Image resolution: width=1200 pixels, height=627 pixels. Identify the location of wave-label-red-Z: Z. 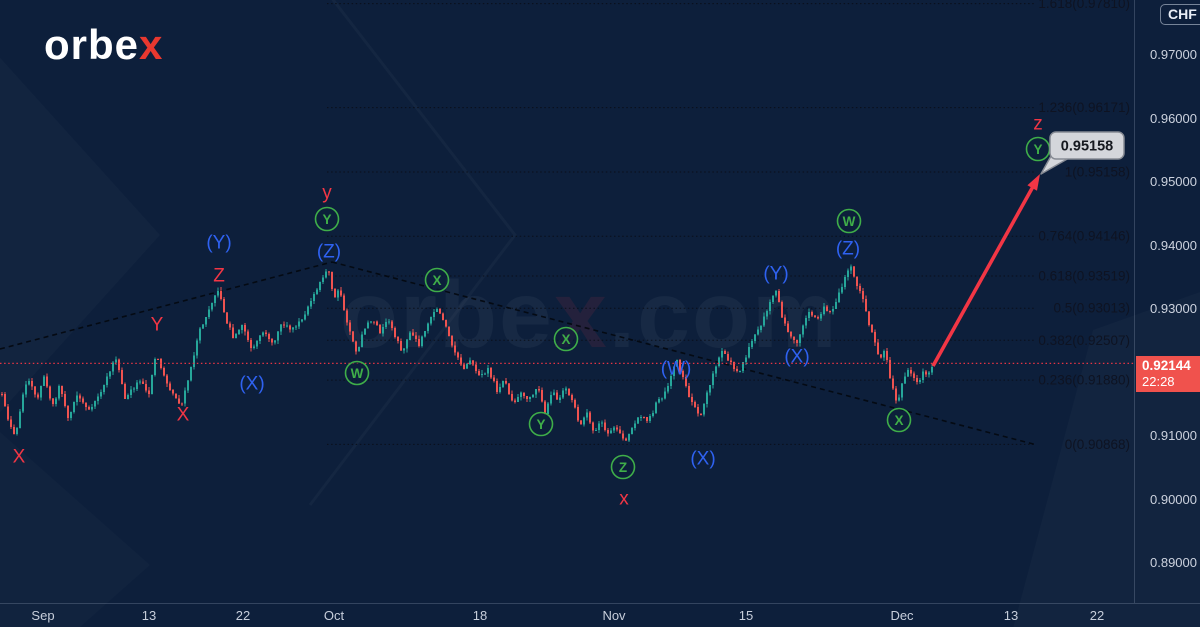
(219, 276).